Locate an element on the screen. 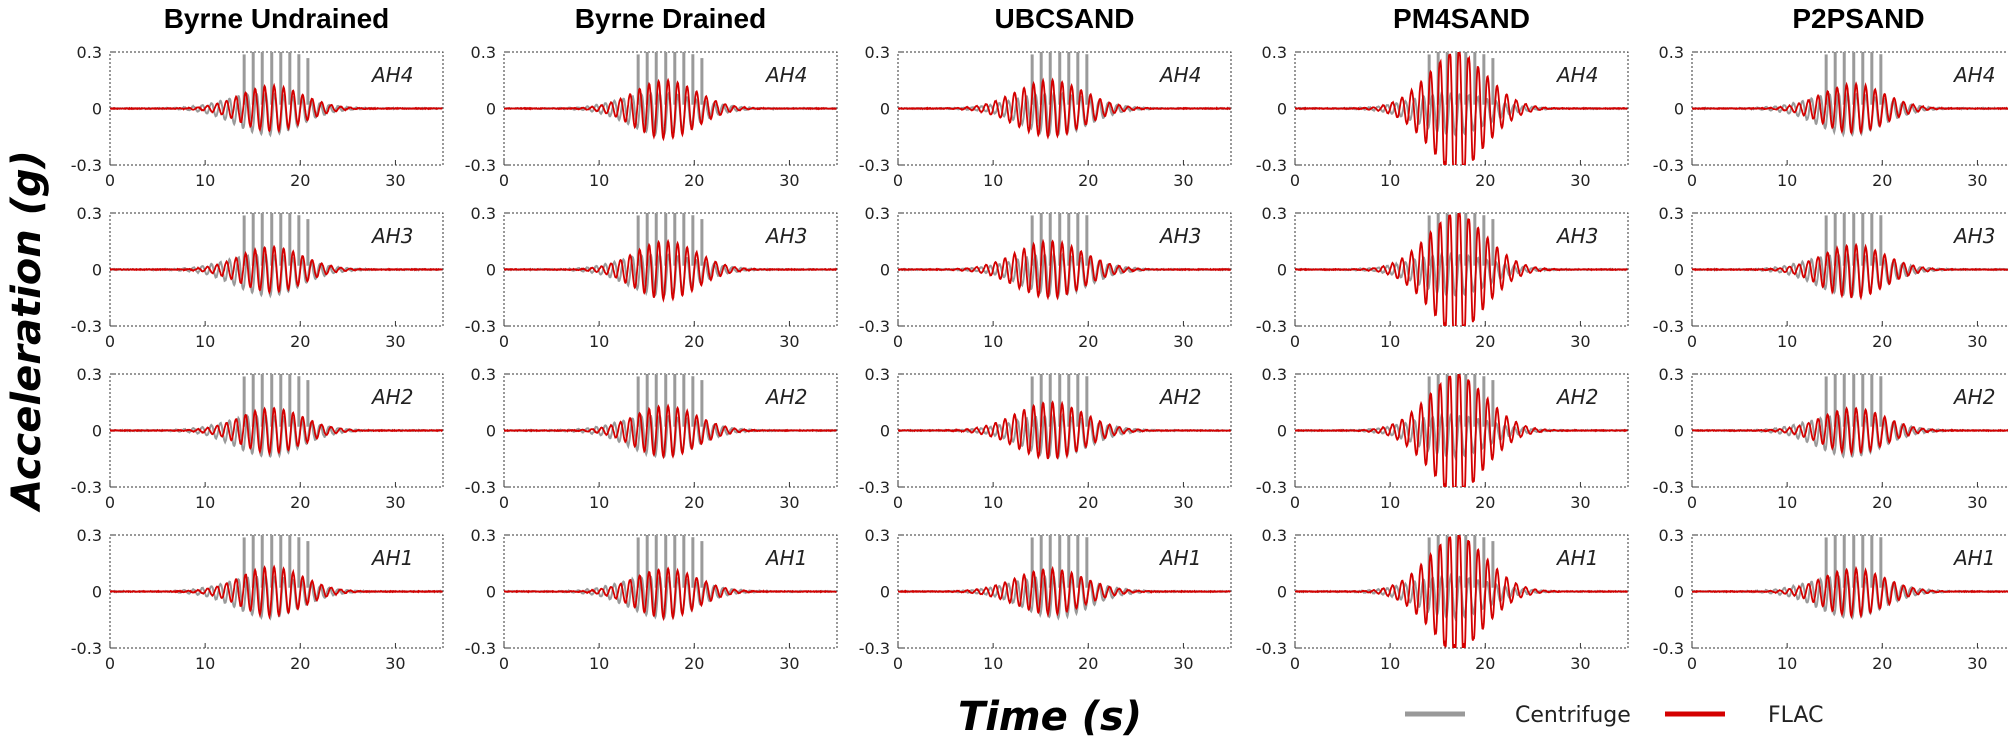 Image resolution: width=2008 pixels, height=746 pixels. x-axis-label: Time (s) is located at coordinates (1050, 717).